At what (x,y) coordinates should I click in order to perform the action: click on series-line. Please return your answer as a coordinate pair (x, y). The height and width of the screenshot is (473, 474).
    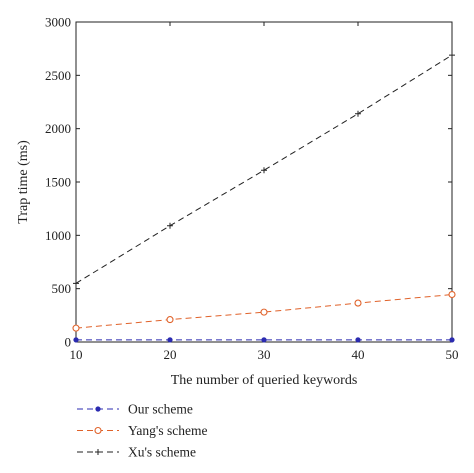
    Looking at the image, I should click on (264, 311).